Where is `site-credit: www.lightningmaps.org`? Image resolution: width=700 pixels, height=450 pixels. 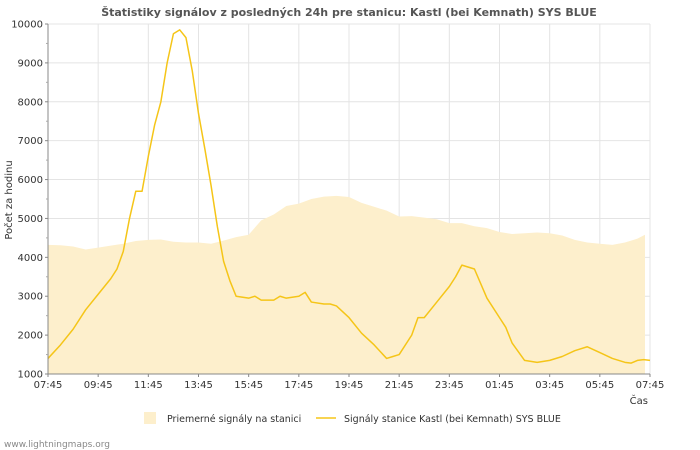
site-credit: www.lightningmaps.org is located at coordinates (57, 445).